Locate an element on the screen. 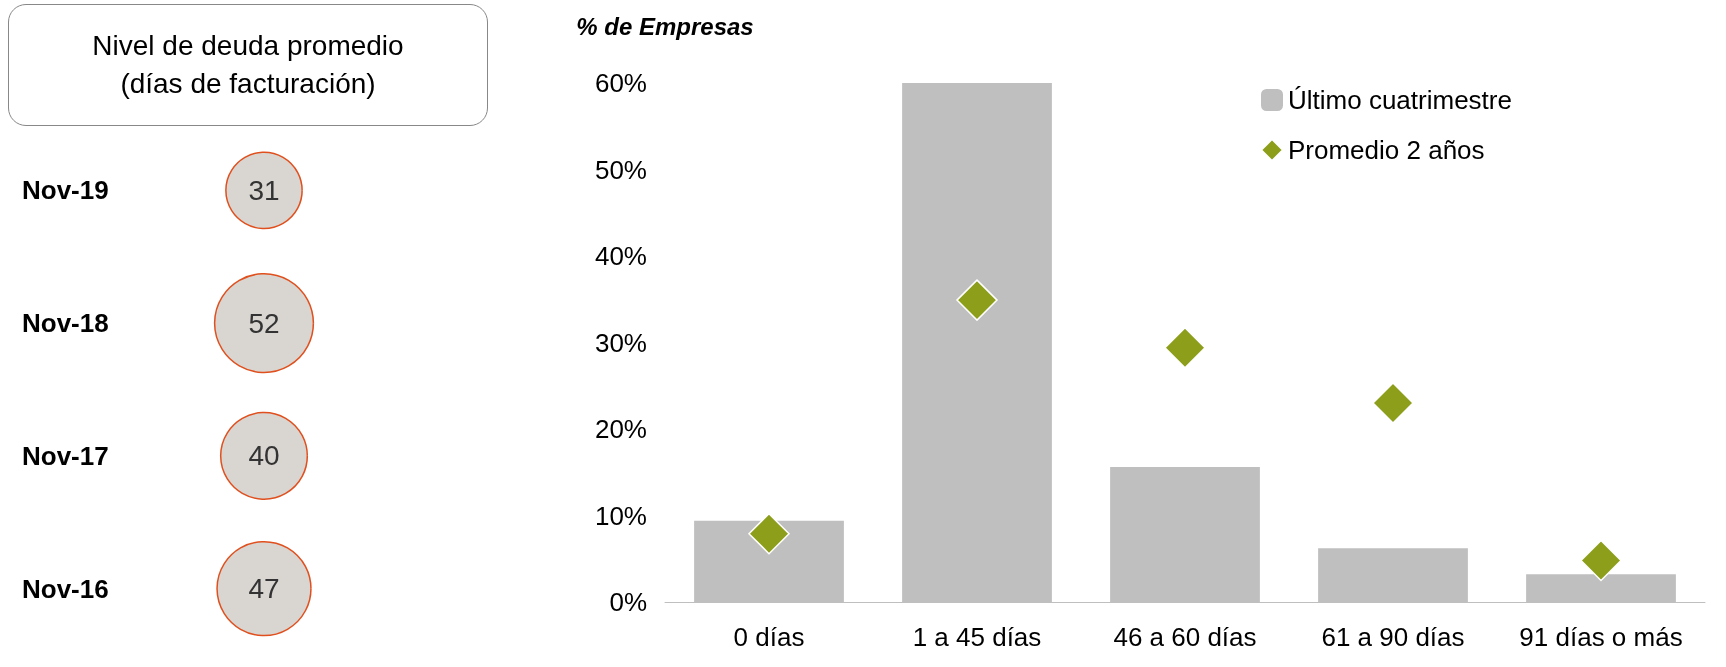 The height and width of the screenshot is (667, 1726). category-label: Nov-16 is located at coordinates (65, 588).